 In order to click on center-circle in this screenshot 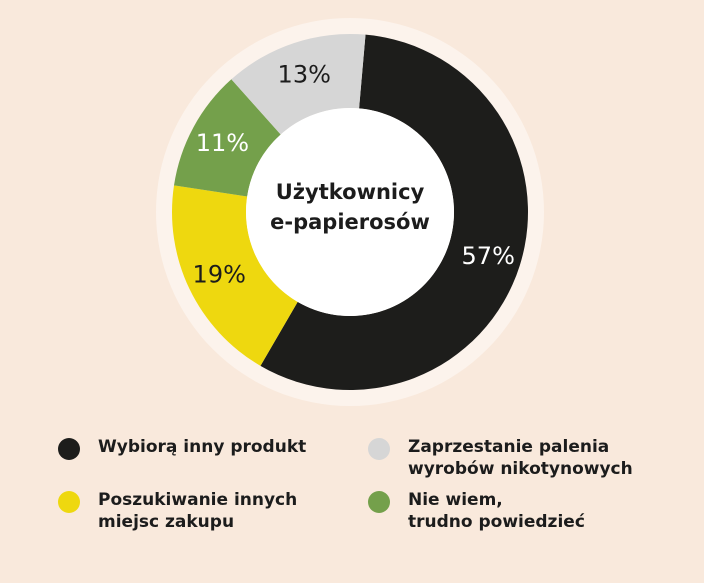, I will do `click(350, 212)`.